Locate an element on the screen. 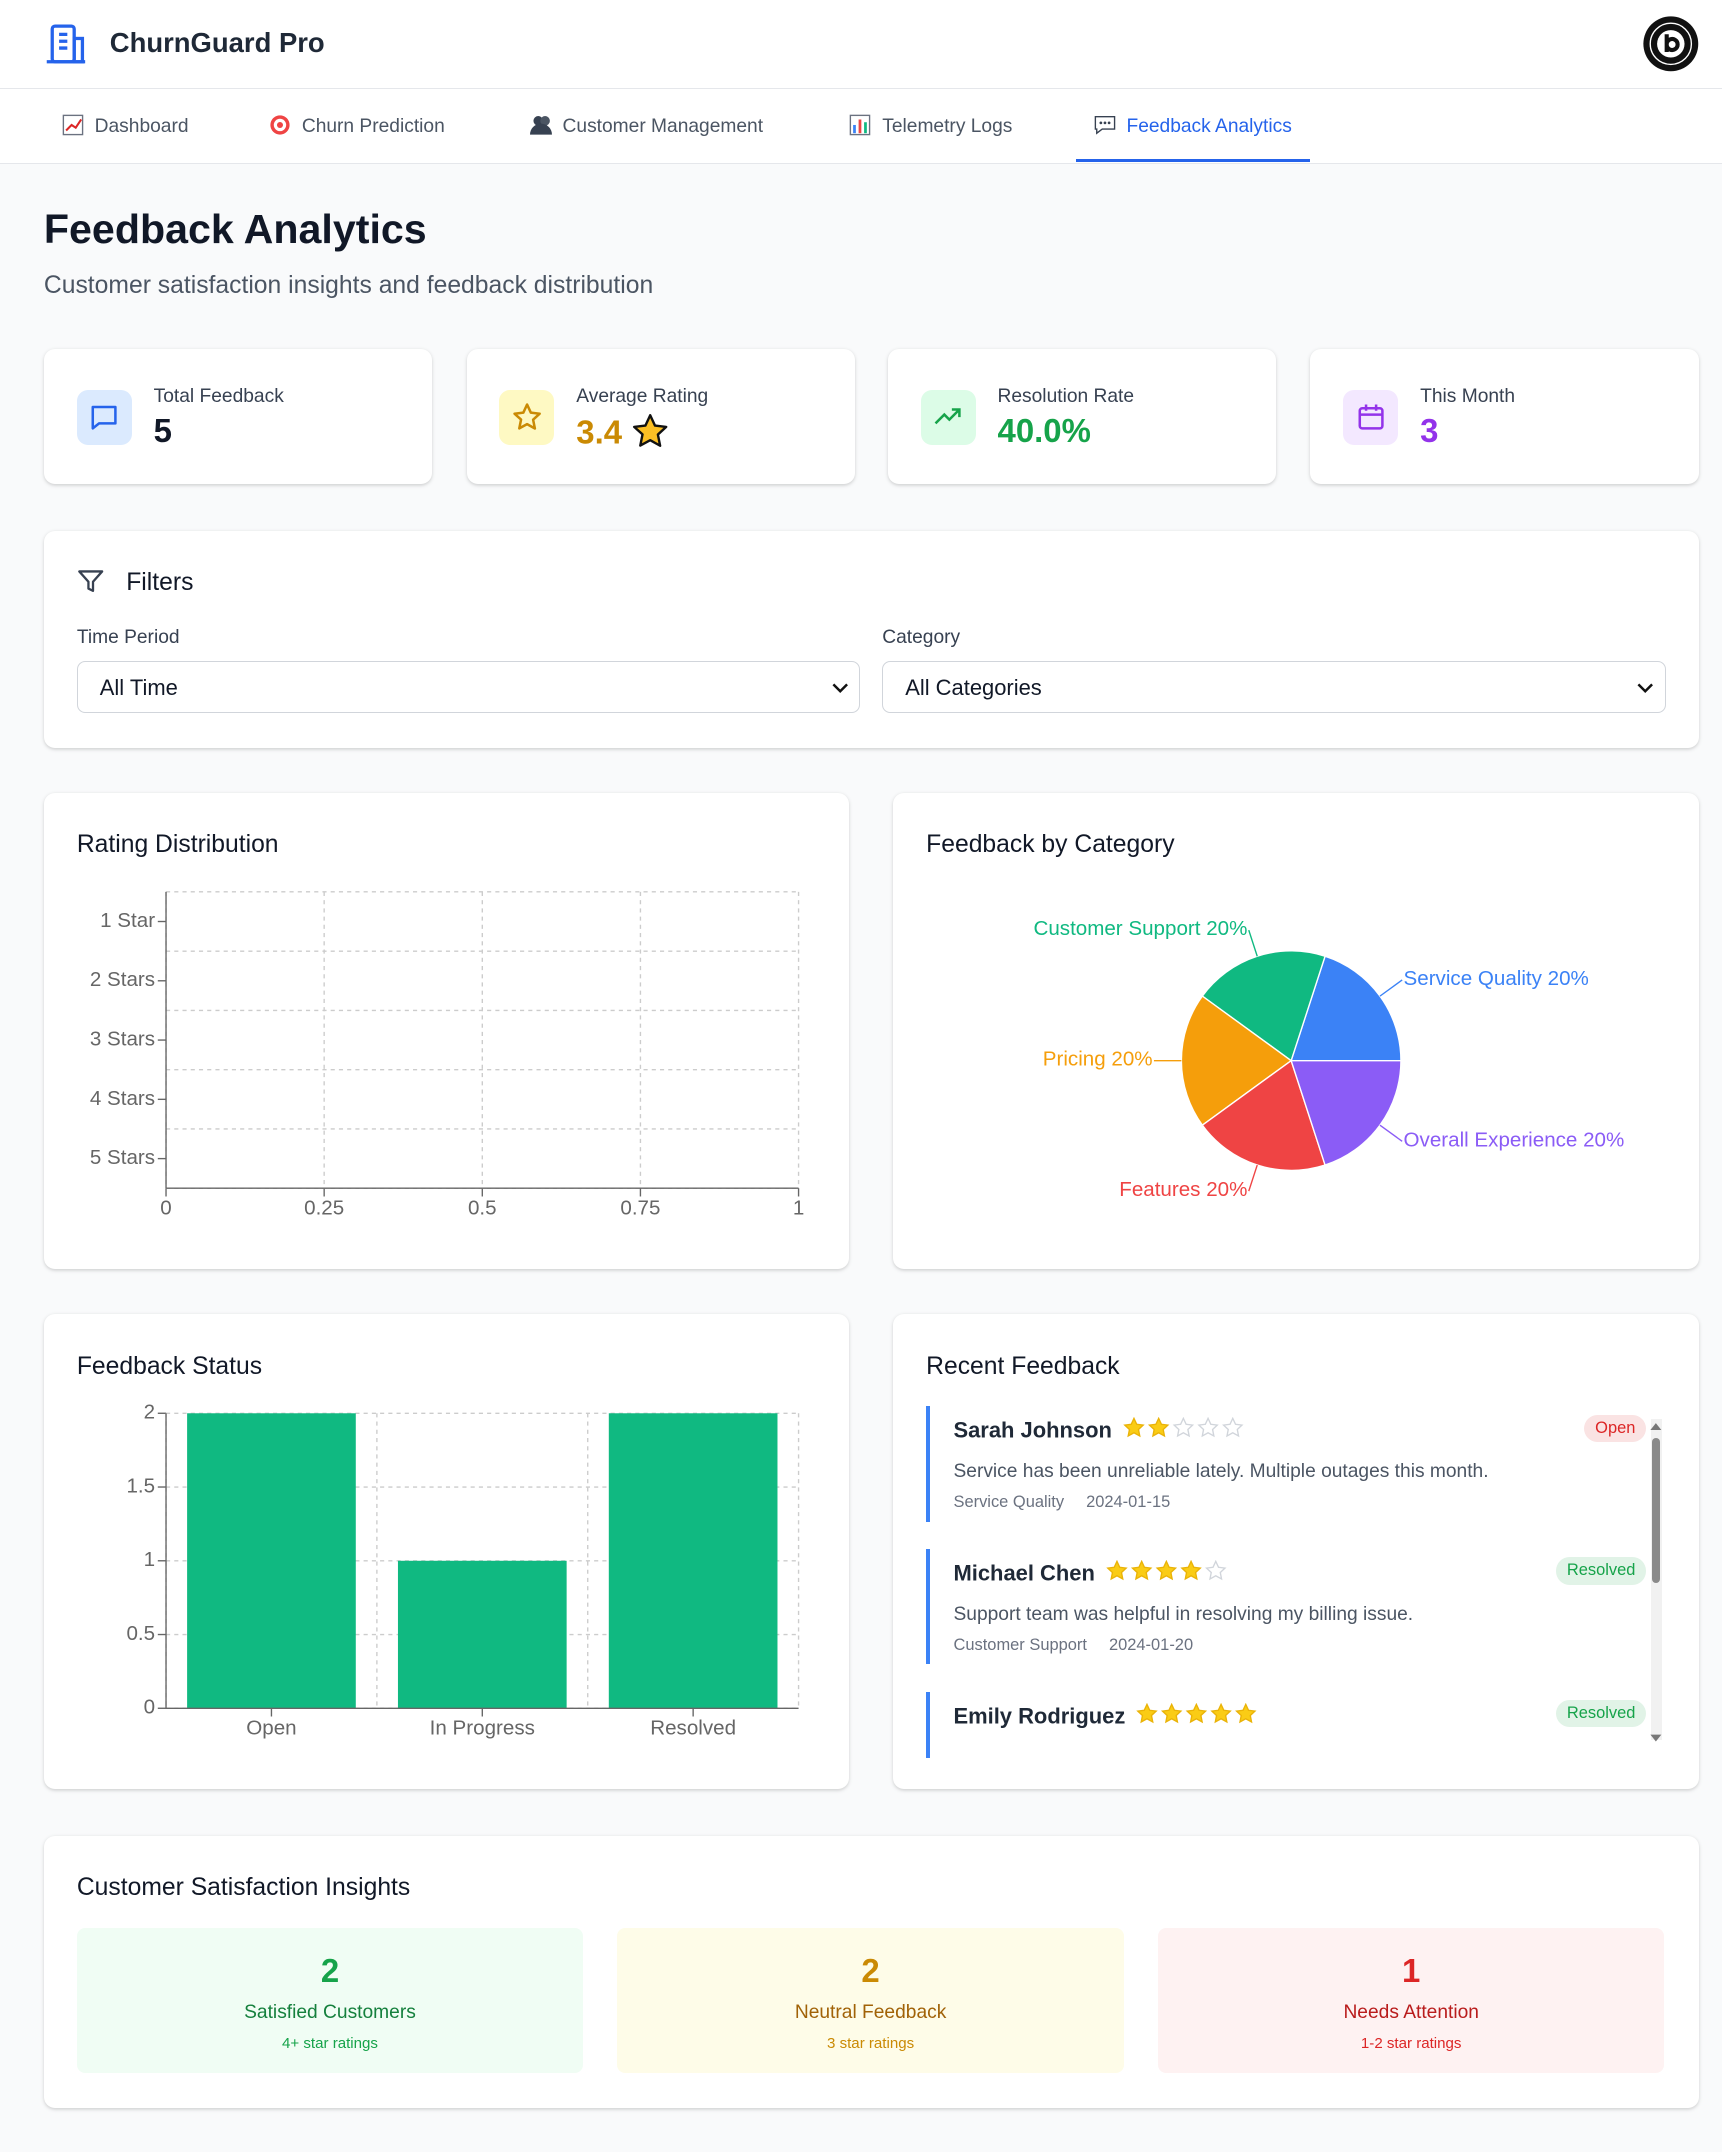  insight-box: 1 Needs Attention 1-2 star ratings is located at coordinates (1411, 2000).